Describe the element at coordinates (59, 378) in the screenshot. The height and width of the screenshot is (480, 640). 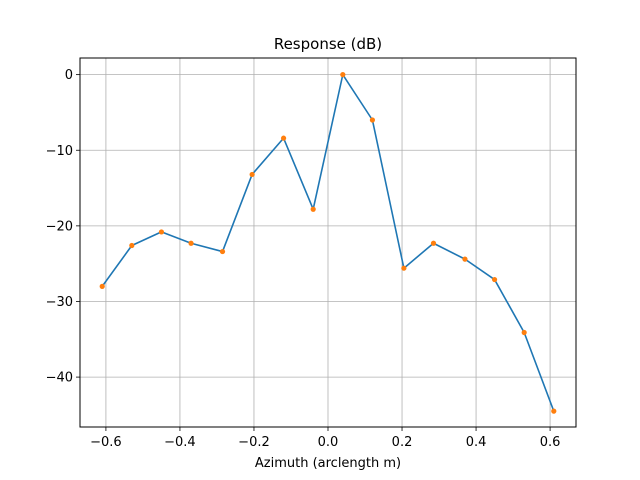
I see `y-tick-label: −40` at that location.